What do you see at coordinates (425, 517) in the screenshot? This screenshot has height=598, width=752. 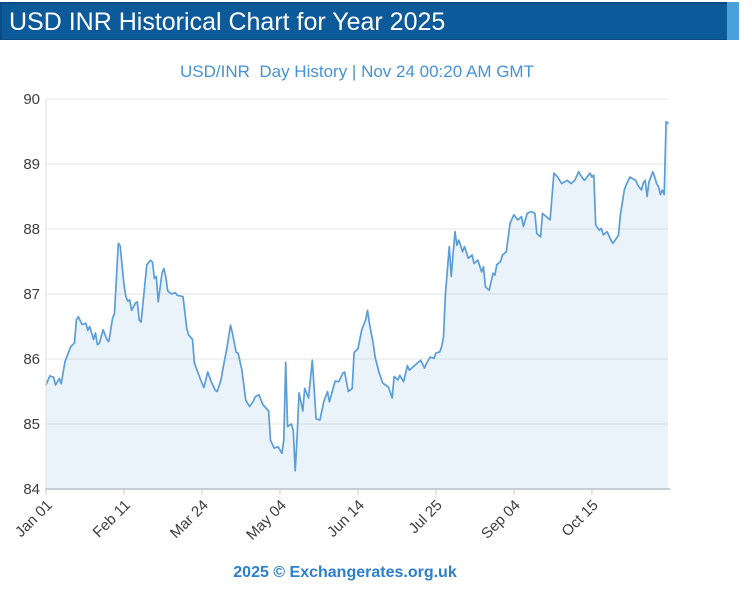 I see `x-axis-label: Jul 25` at bounding box center [425, 517].